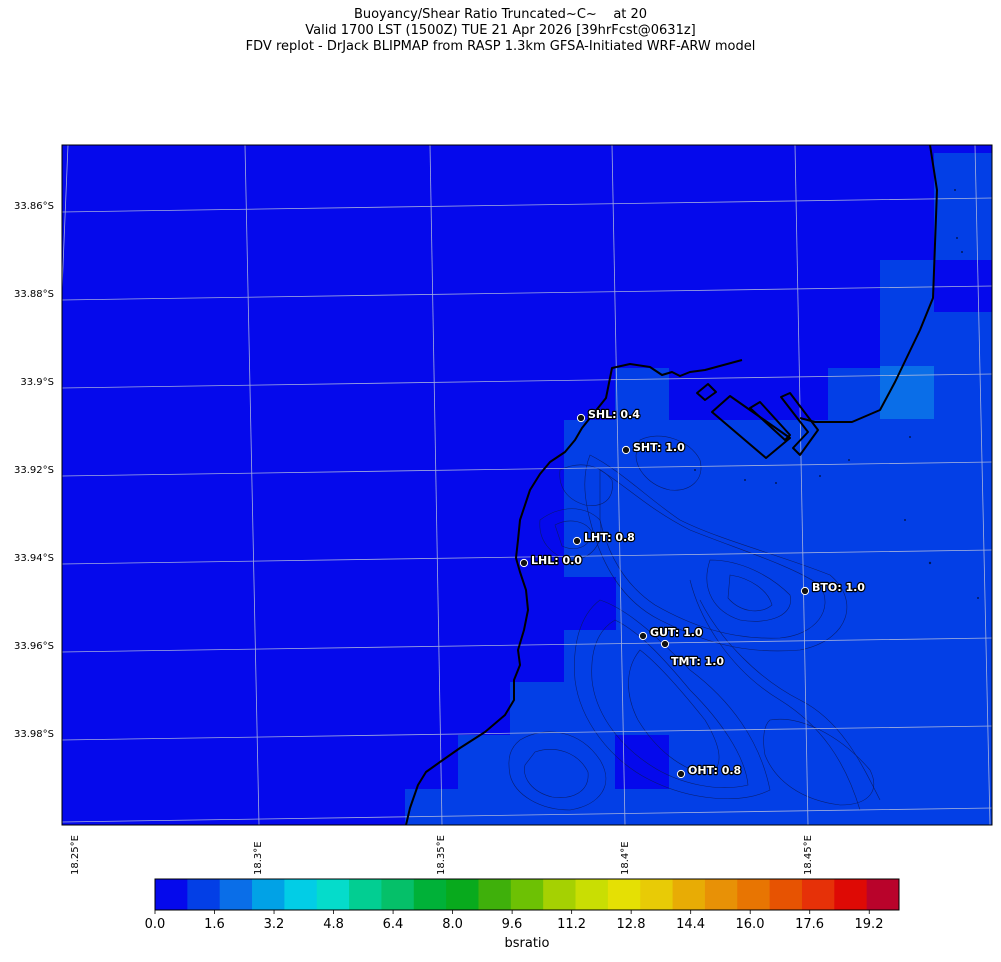 The image size is (1001, 962). What do you see at coordinates (681, 774) in the screenshot?
I see `station-marker-oht` at bounding box center [681, 774].